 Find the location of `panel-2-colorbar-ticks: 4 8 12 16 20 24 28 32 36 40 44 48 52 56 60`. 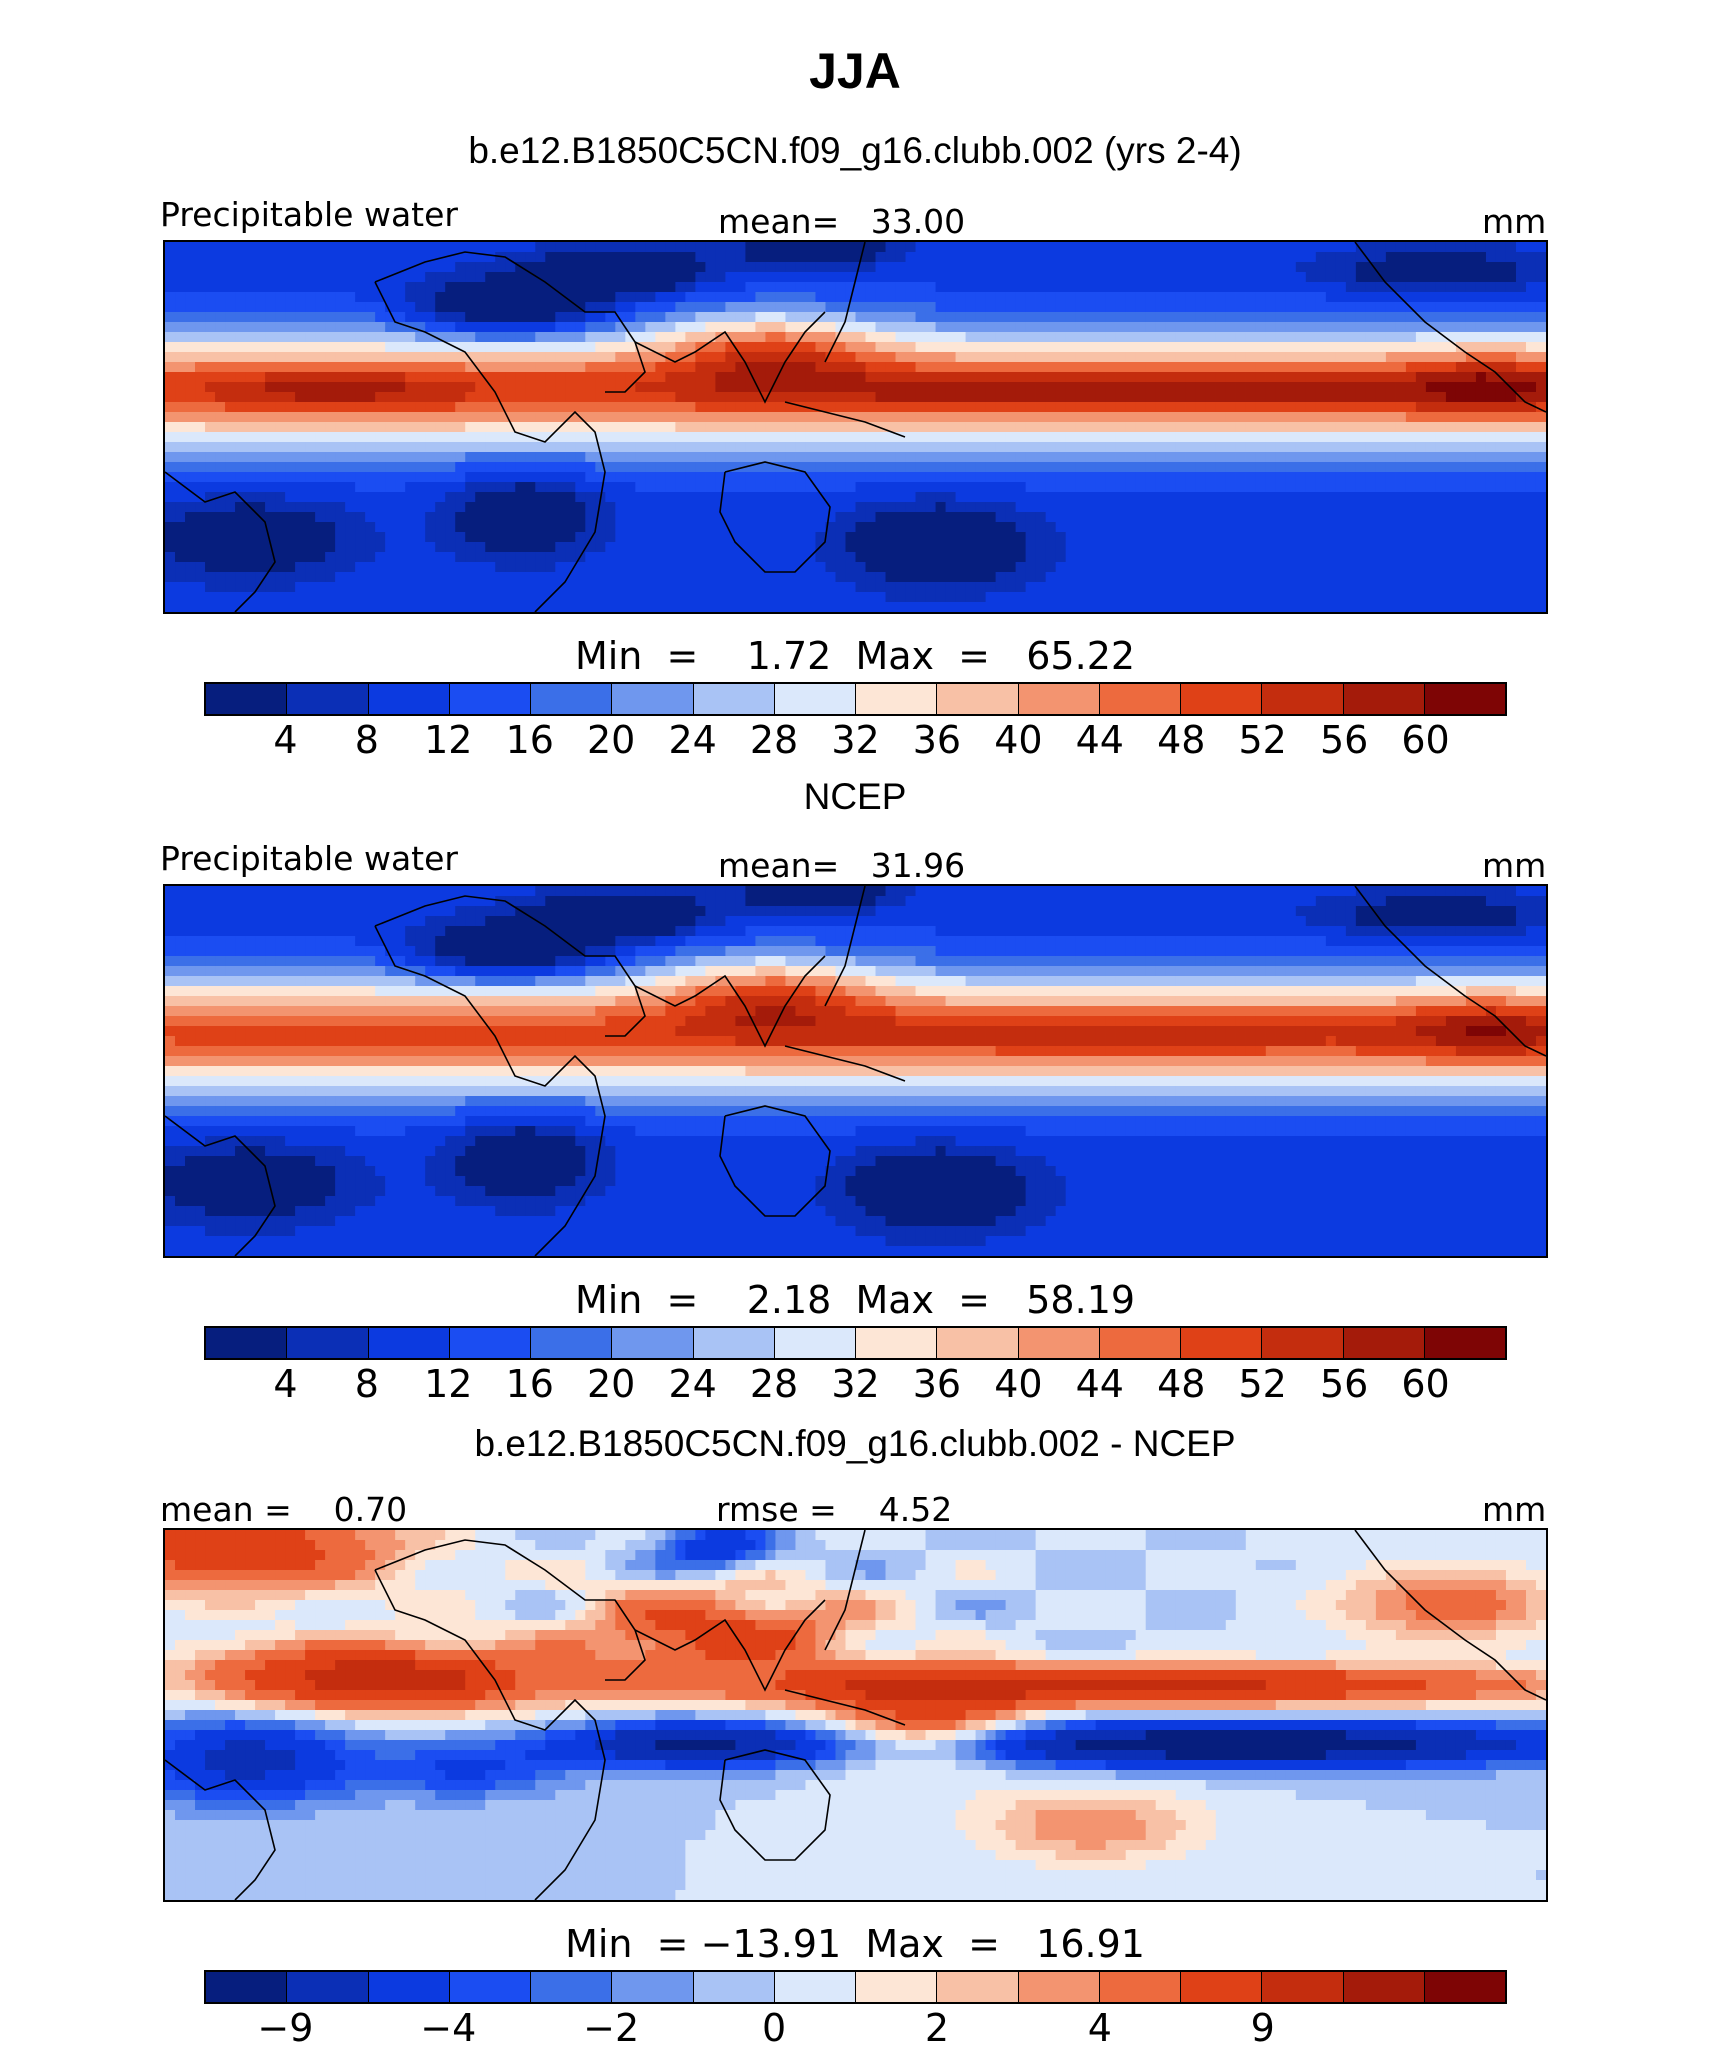

panel-2-colorbar-ticks: 4 8 12 16 20 24 28 32 36 40 44 48 52 56 60 is located at coordinates (855, 1384).